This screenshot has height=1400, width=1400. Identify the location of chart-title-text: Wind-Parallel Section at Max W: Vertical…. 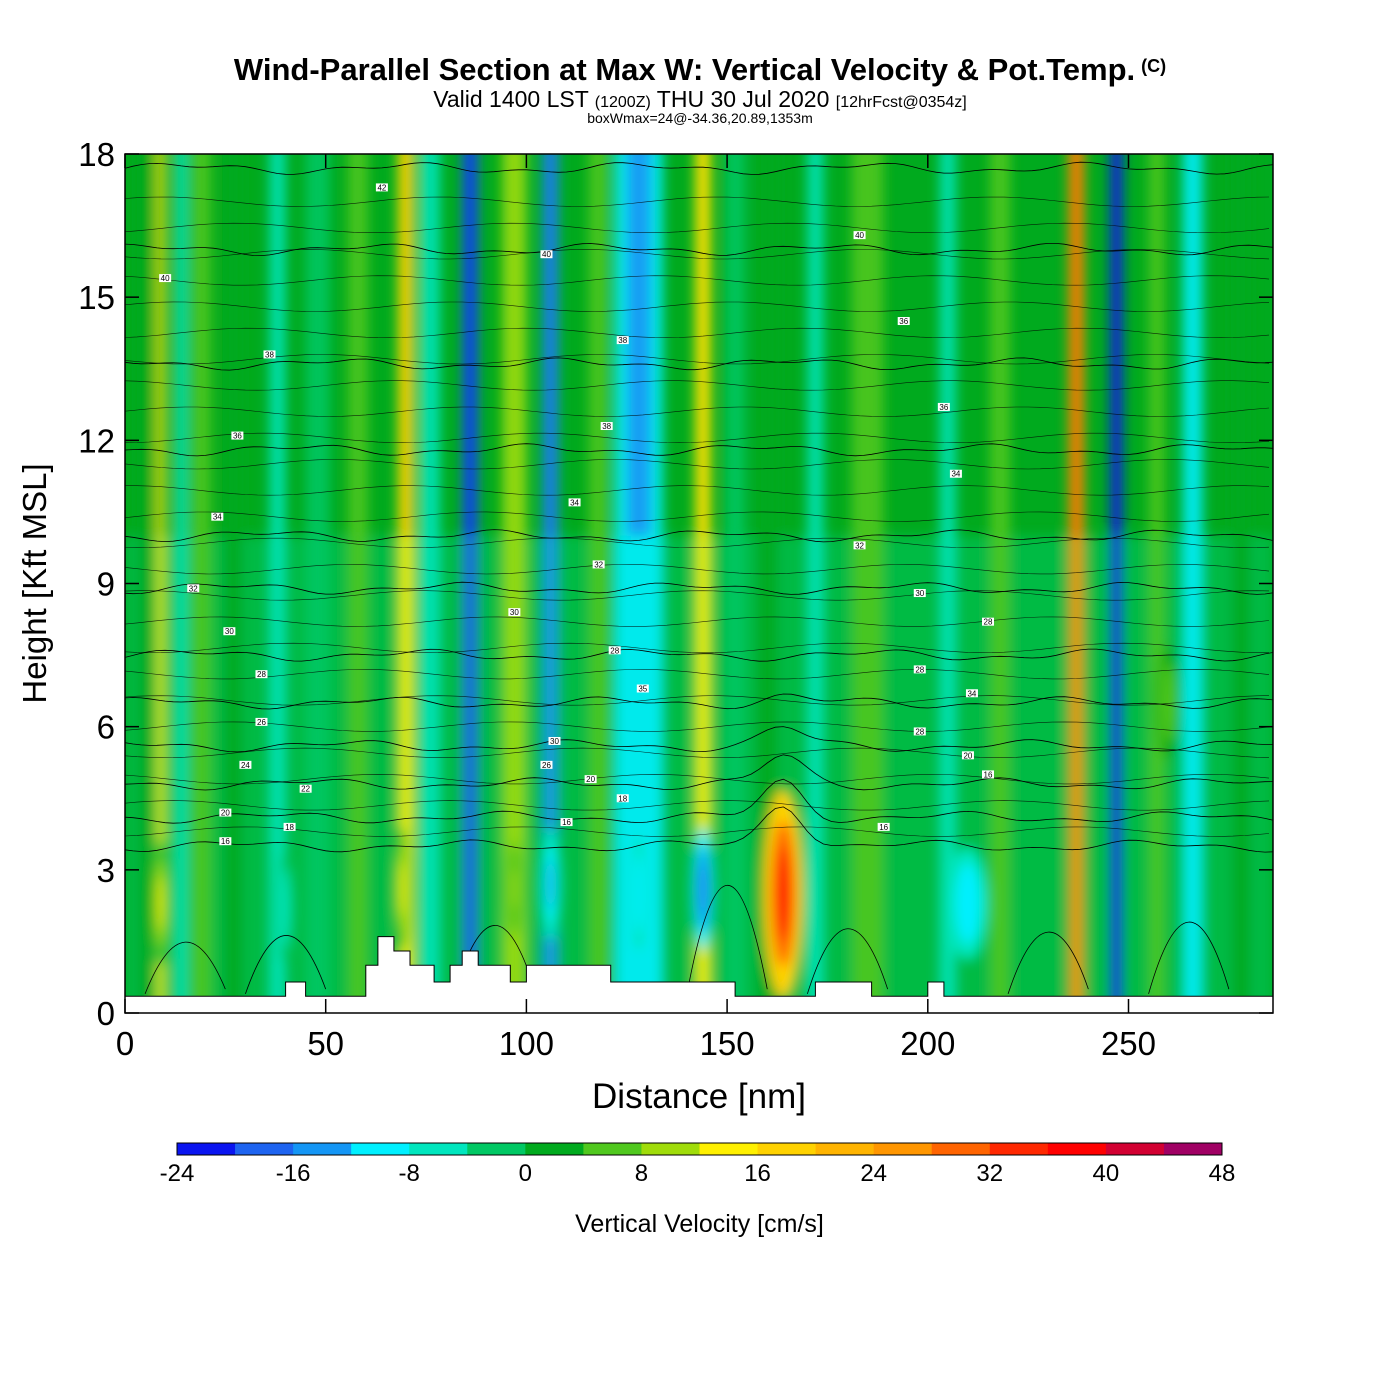
(684, 69).